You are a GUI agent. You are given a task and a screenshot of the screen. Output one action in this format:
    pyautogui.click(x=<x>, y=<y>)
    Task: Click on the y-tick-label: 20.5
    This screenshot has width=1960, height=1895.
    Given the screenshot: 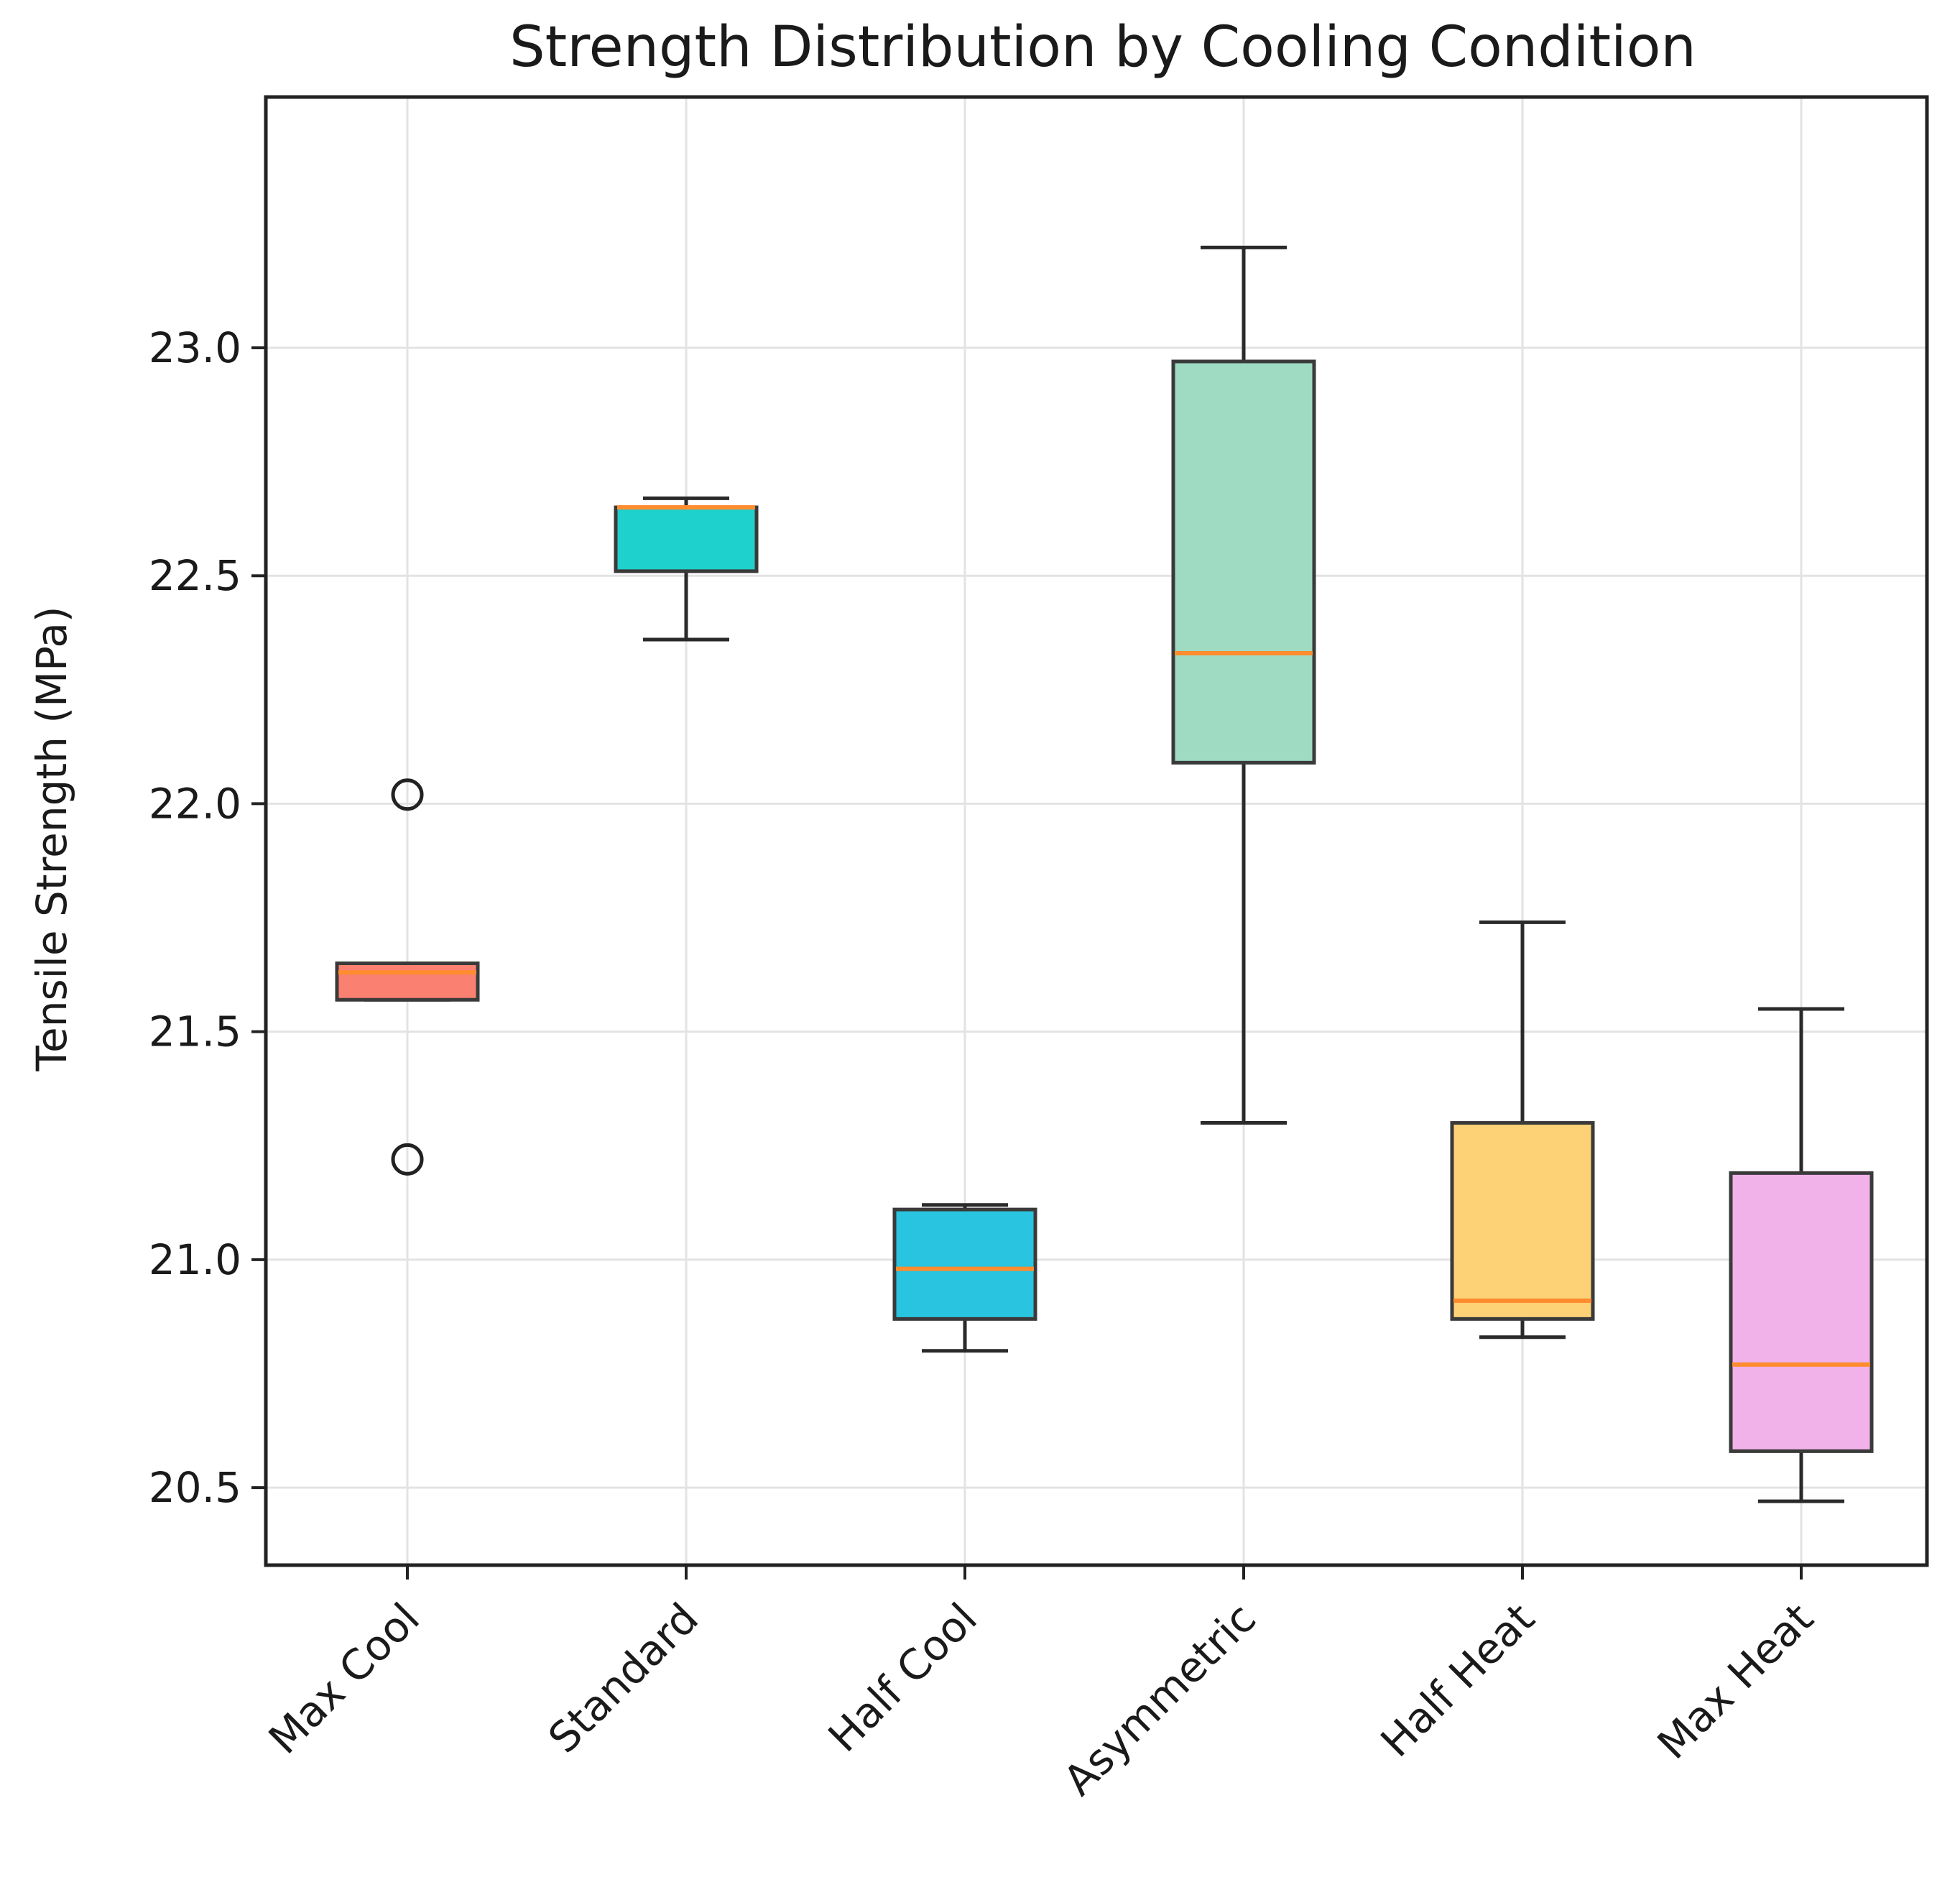 What is the action you would take?
    pyautogui.click(x=195, y=1487)
    